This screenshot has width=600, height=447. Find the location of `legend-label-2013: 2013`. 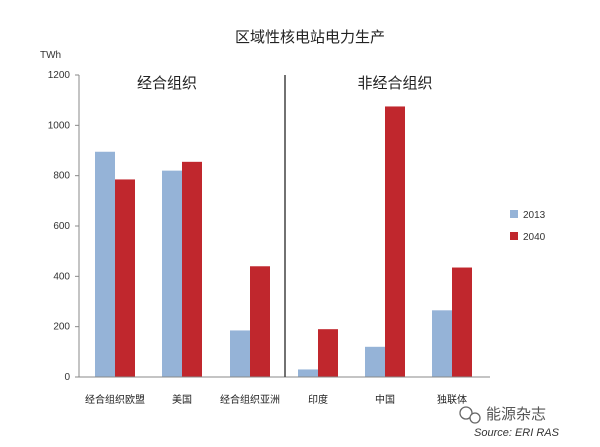

legend-label-2013: 2013 is located at coordinates (534, 215).